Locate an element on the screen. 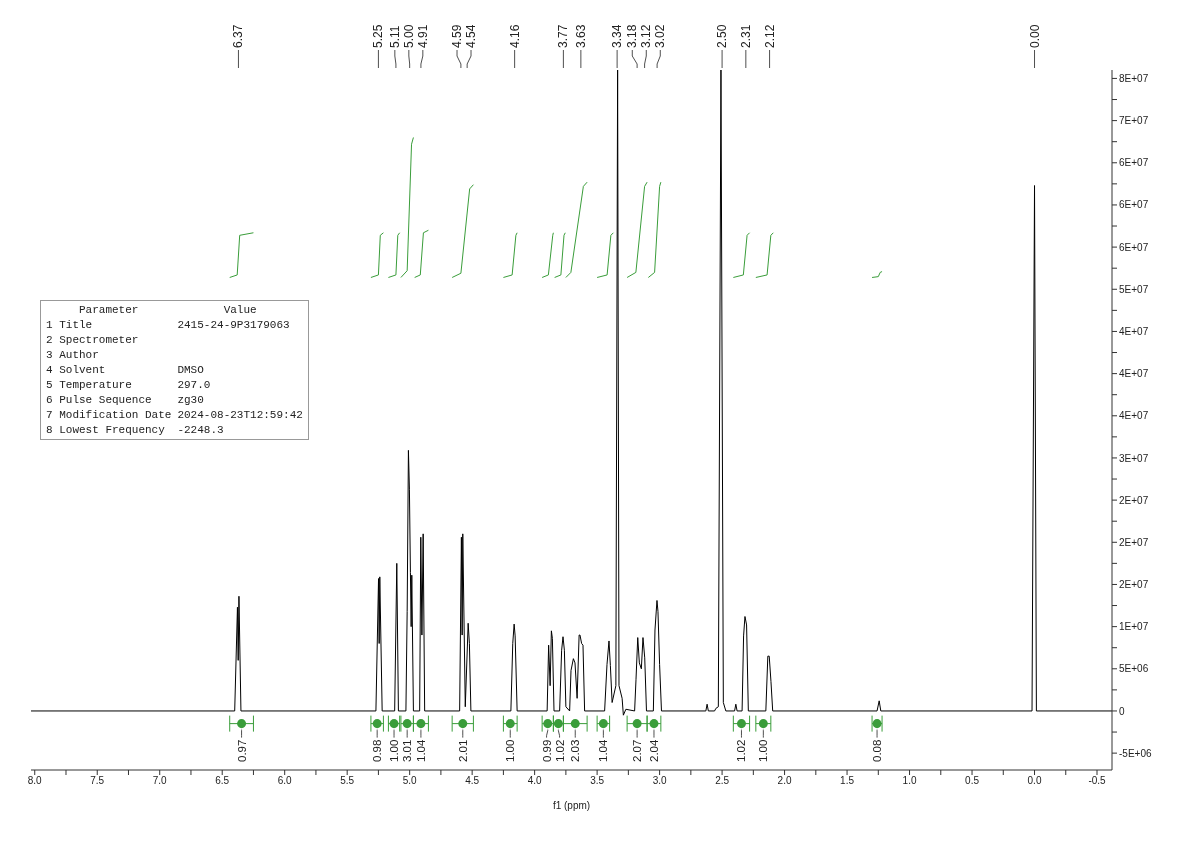 The height and width of the screenshot is (841, 1190). y-tick-label: 8E+07 is located at coordinates (1134, 78).